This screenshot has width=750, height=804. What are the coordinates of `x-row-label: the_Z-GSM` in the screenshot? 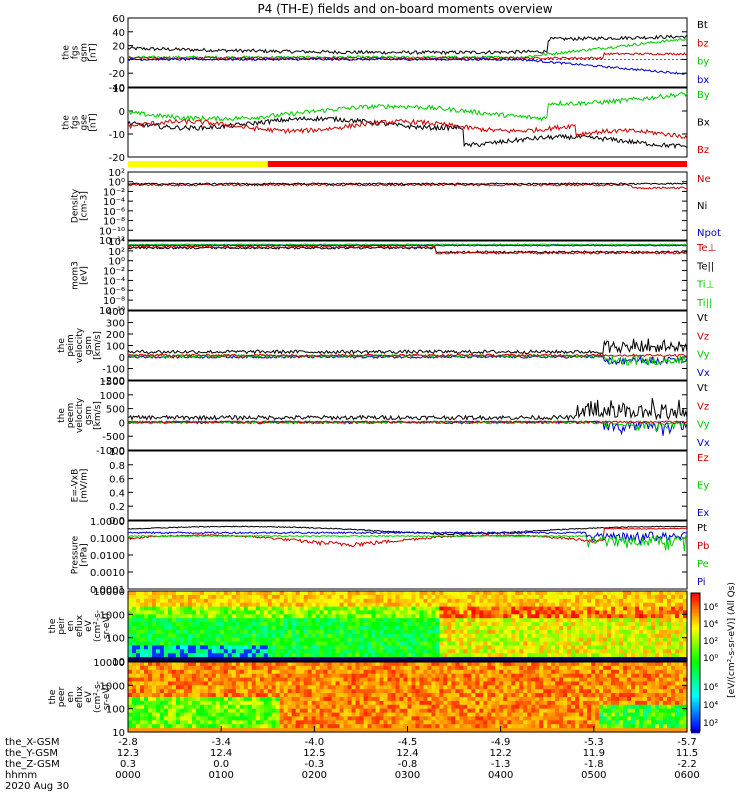 It's located at (32, 764).